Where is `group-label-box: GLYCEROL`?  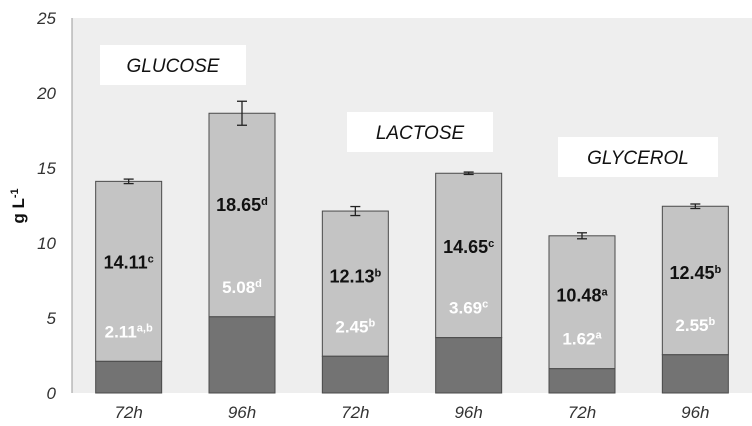 group-label-box: GLYCEROL is located at coordinates (638, 157).